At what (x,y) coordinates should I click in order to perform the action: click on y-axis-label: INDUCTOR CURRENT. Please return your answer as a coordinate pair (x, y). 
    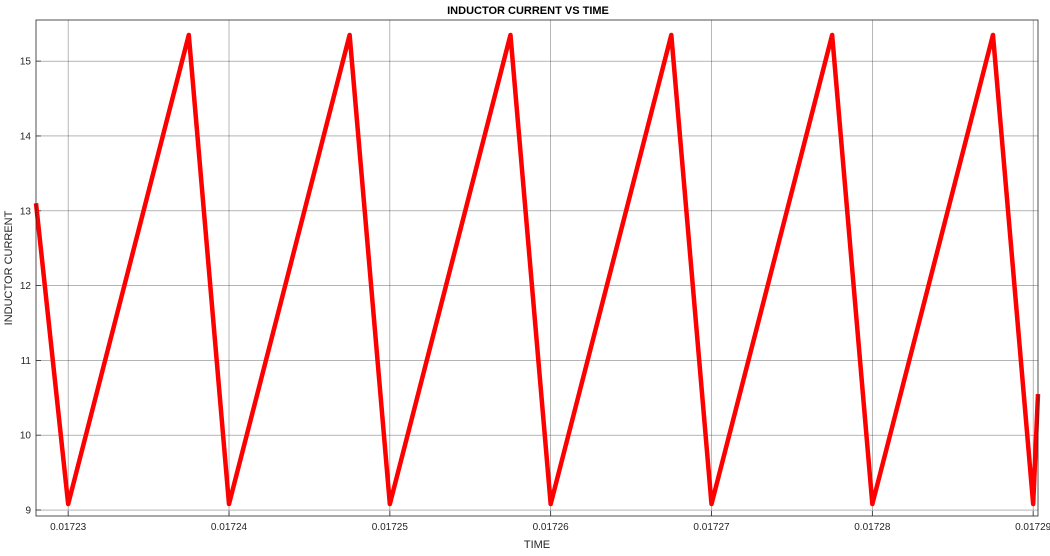
    Looking at the image, I should click on (9, 267).